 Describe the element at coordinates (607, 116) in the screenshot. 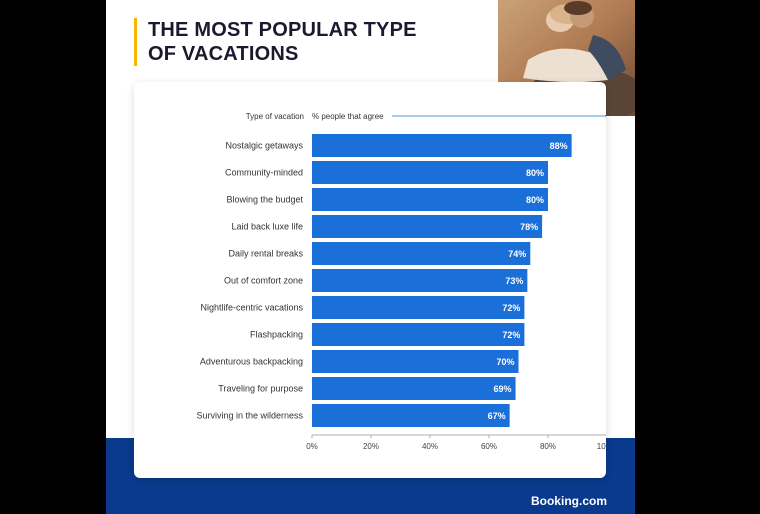

I see `value-header-rule-end` at that location.